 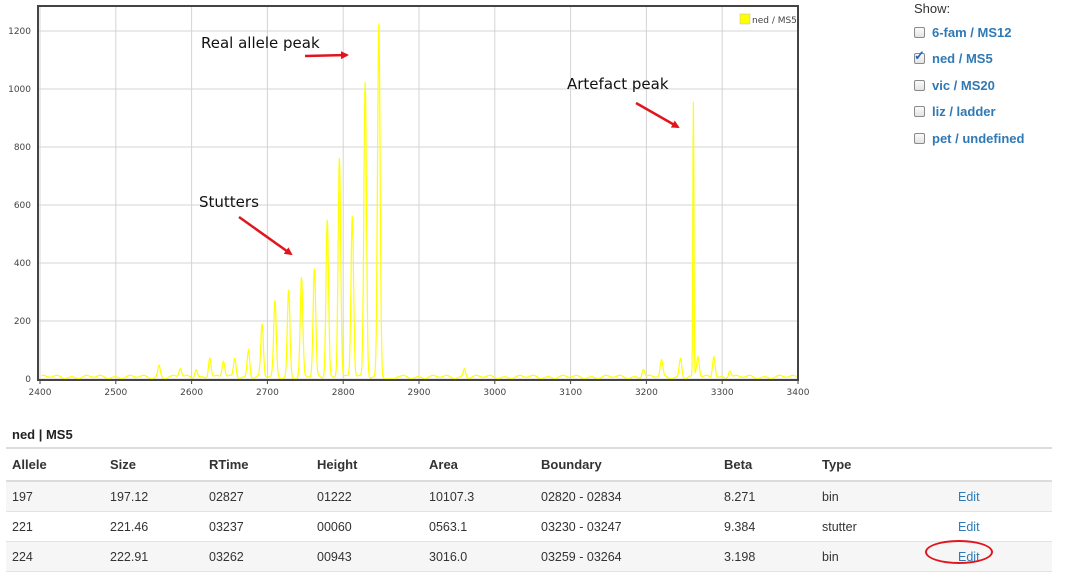 I want to click on cell-area: 0563.1, so click(x=479, y=526).